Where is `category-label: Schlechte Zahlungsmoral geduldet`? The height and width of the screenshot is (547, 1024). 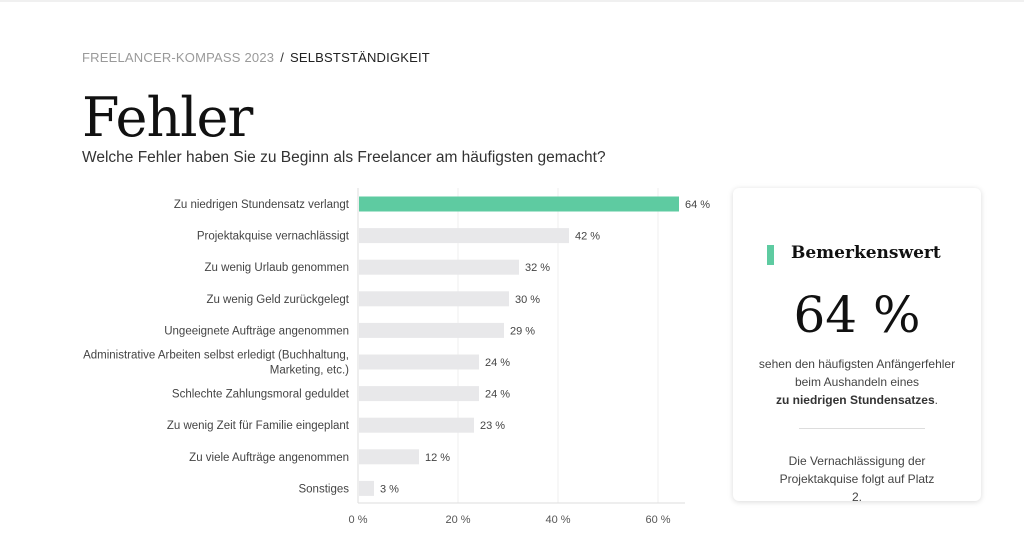
category-label: Schlechte Zahlungsmoral geduldet is located at coordinates (261, 395).